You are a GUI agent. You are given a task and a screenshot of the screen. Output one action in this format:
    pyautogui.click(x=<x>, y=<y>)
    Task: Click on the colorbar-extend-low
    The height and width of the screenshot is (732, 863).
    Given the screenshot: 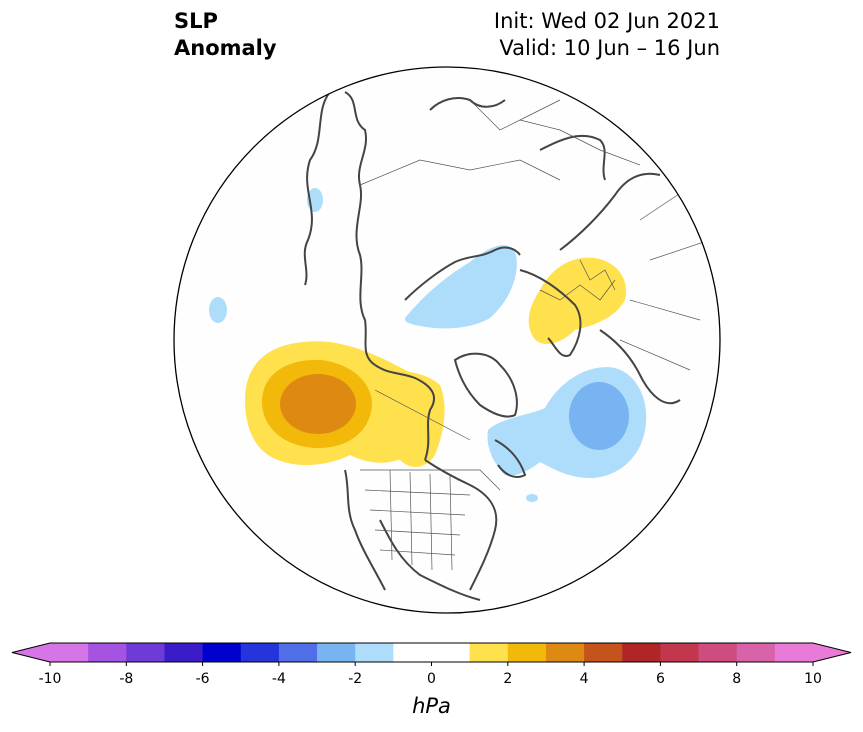 What is the action you would take?
    pyautogui.click(x=31, y=652)
    